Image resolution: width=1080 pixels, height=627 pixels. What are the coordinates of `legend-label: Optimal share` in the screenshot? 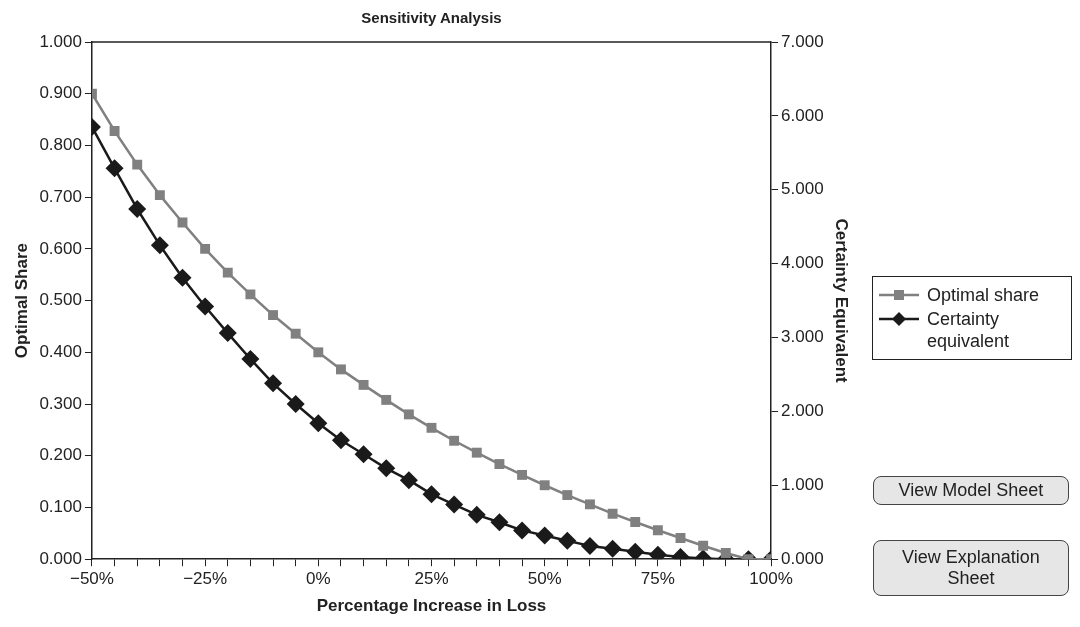 It's located at (984, 295).